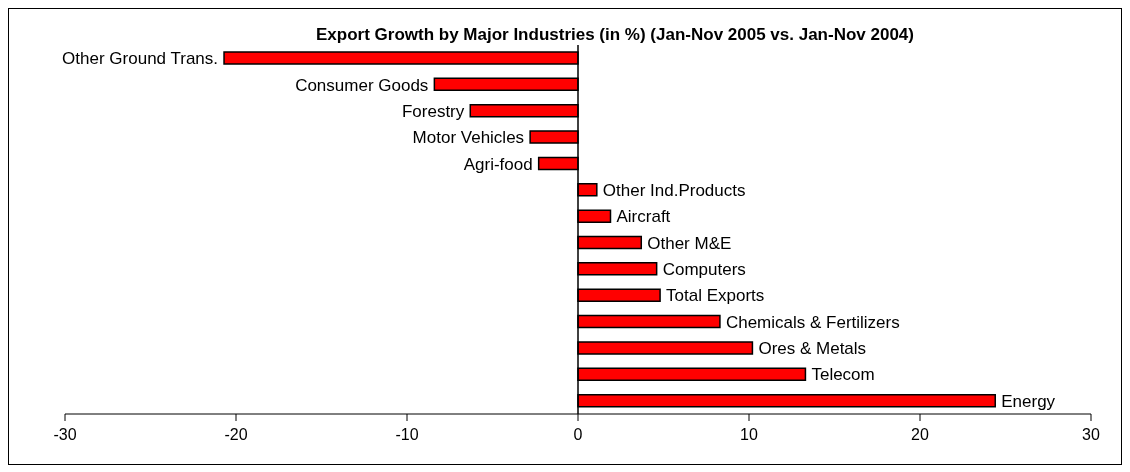  Describe the element at coordinates (1091, 435) in the screenshot. I see `x-tick-label: 30` at that location.